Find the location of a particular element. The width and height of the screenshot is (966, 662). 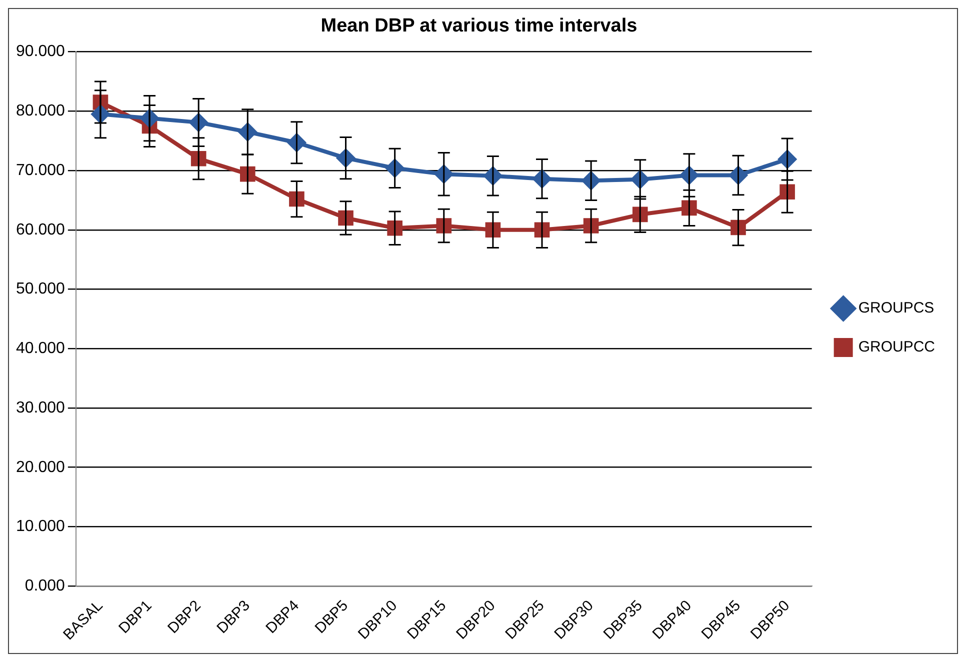

y-tick-label: 80.000 is located at coordinates (41, 111).